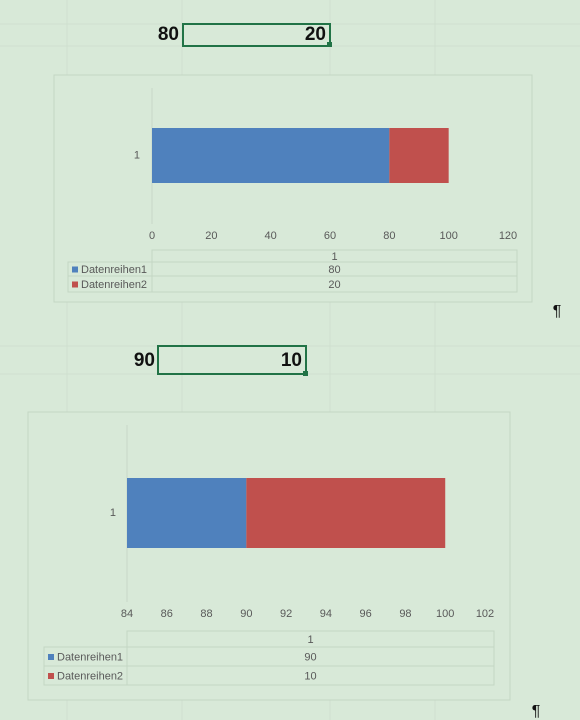  What do you see at coordinates (366, 614) in the screenshot?
I see `x-tick-label: 96` at bounding box center [366, 614].